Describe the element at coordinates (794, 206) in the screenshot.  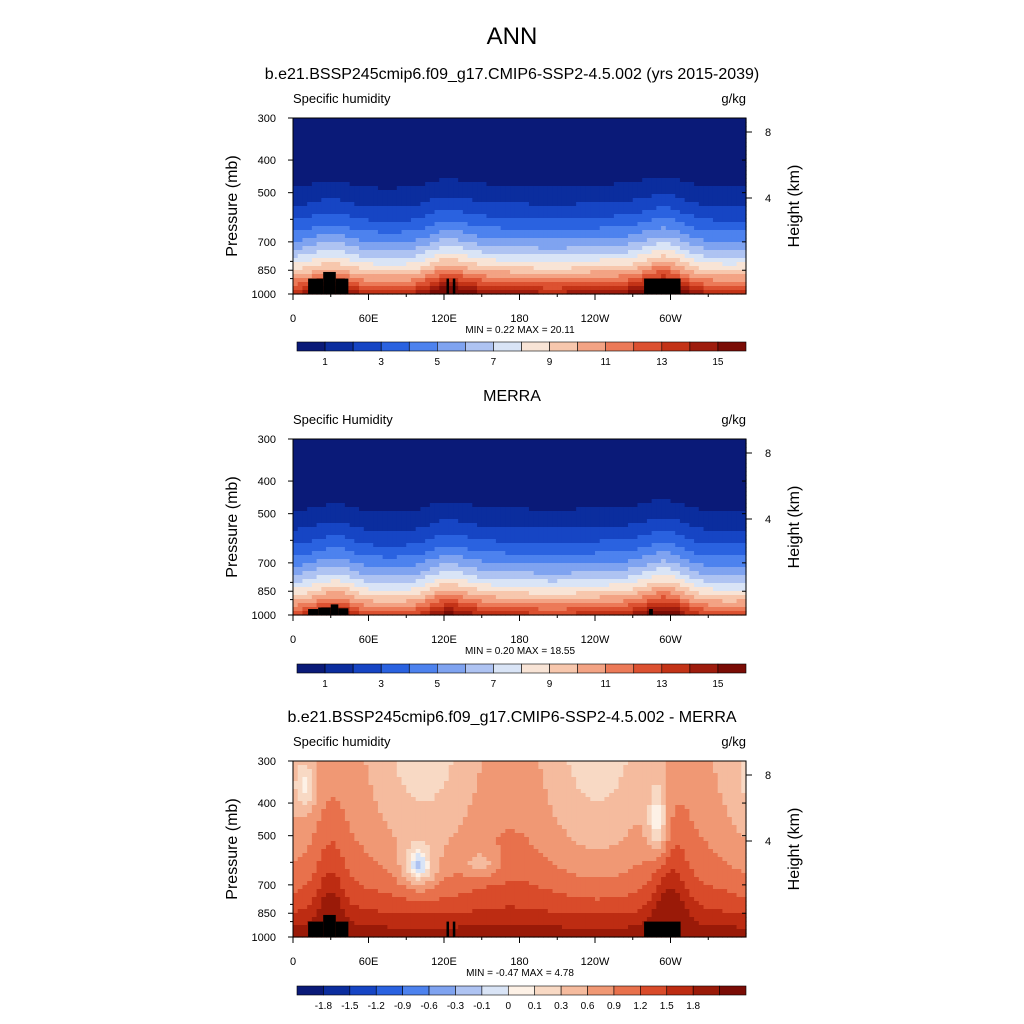
I see `right-axis-label: Height (km)` at that location.